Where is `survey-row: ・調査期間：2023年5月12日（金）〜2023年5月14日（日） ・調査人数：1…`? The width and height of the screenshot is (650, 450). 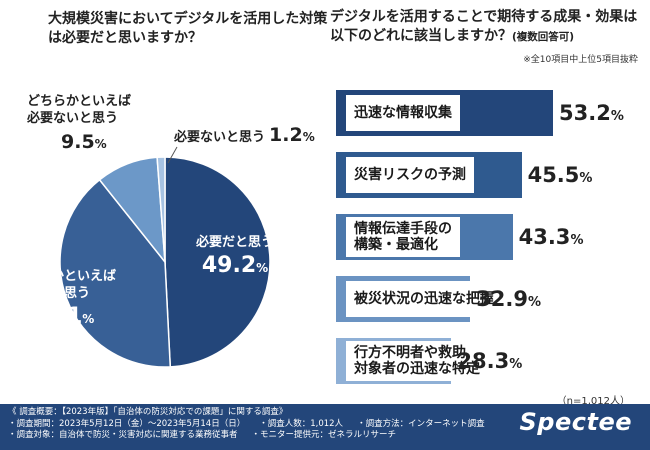
survey-row: ・調査期間：2023年5月12日（金）〜2023年5月14日（日） ・調査人数：1… is located at coordinates (268, 425).